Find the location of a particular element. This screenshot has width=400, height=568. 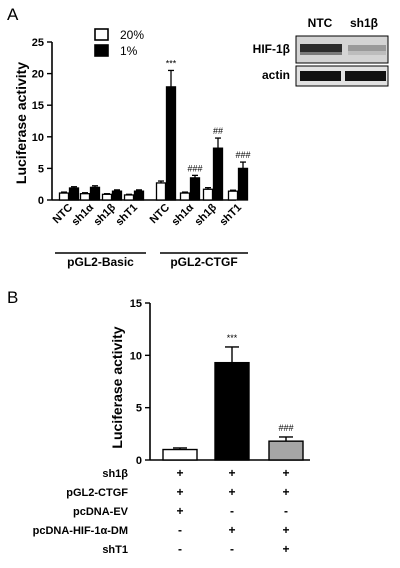

significance-annotation-b: *** is located at coordinates (232, 338).